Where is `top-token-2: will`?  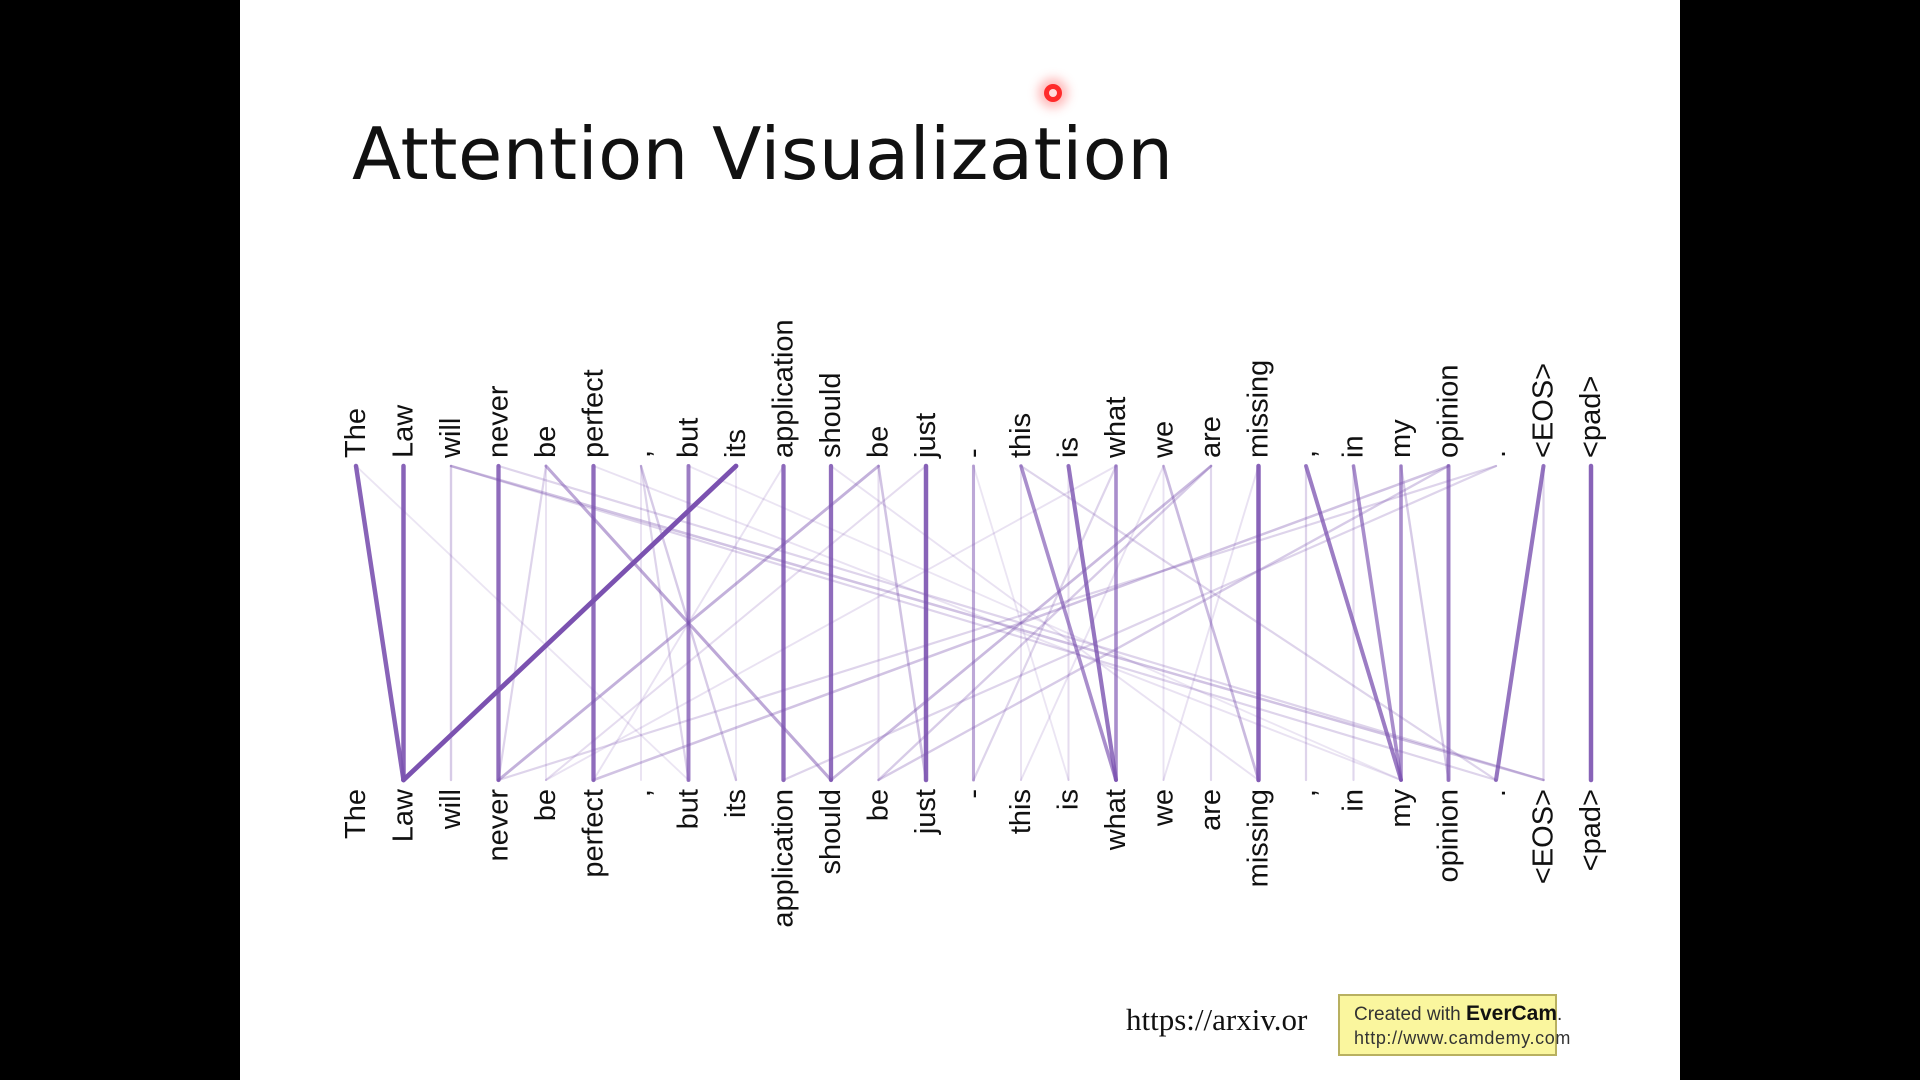
top-token-2: will is located at coordinates (451, 438).